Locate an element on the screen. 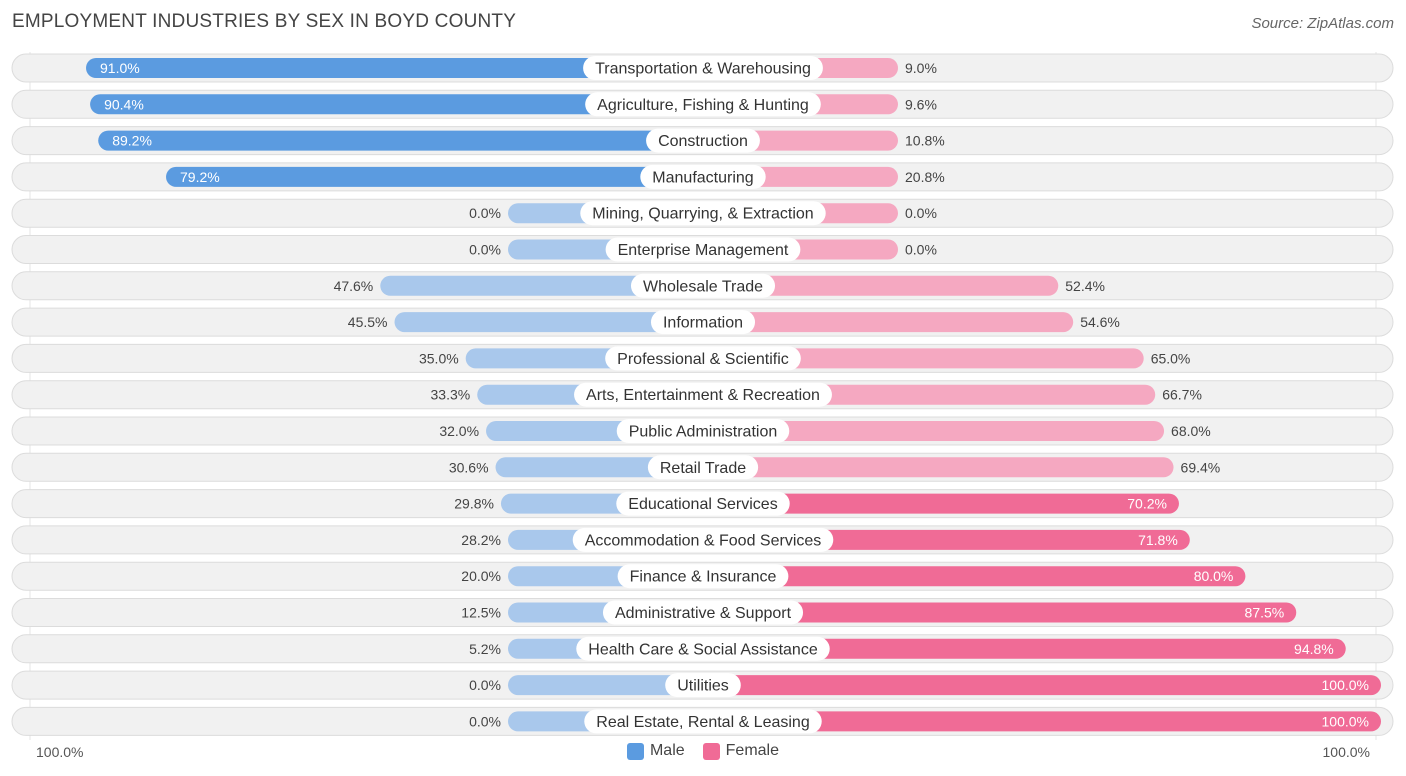 This screenshot has width=1406, height=776. category-label: Arts, Entertainment & Recreation is located at coordinates (703, 395).